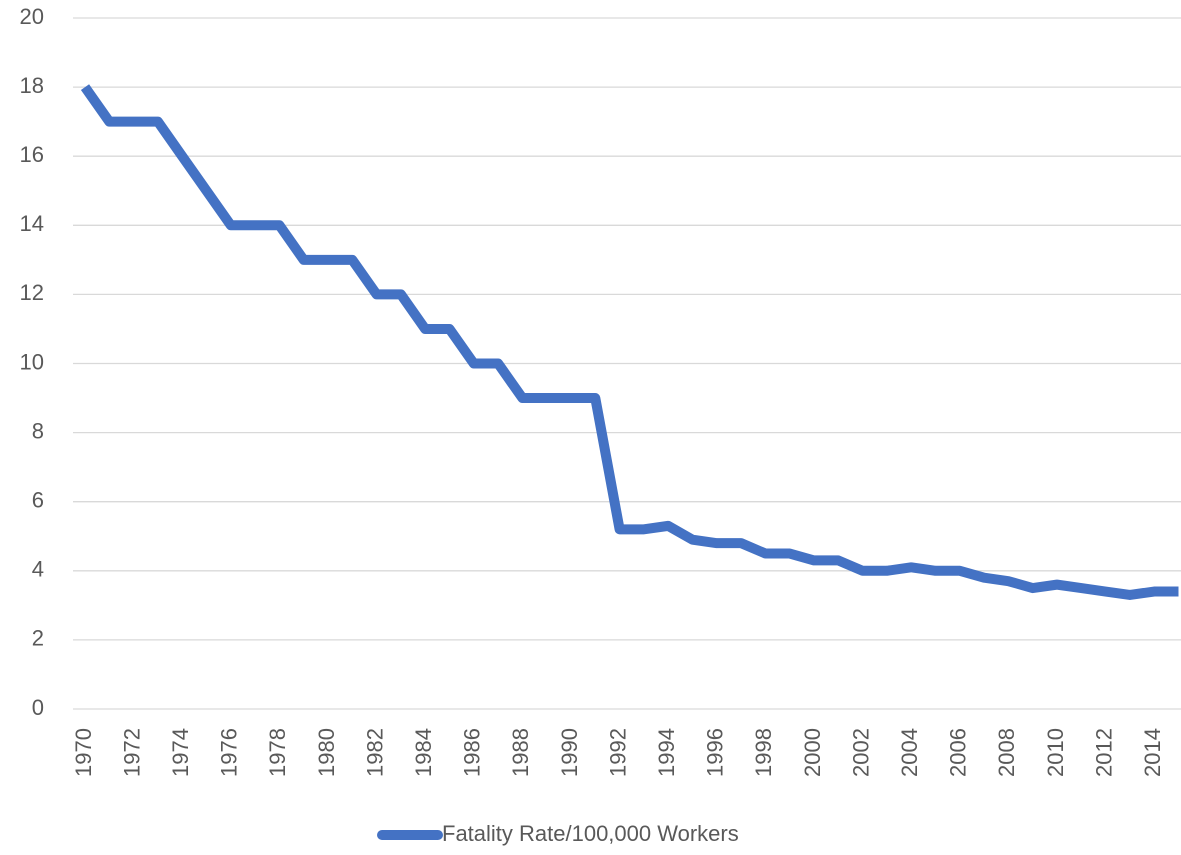 The width and height of the screenshot is (1181, 855). I want to click on y-tick-label: 14, so click(32, 223).